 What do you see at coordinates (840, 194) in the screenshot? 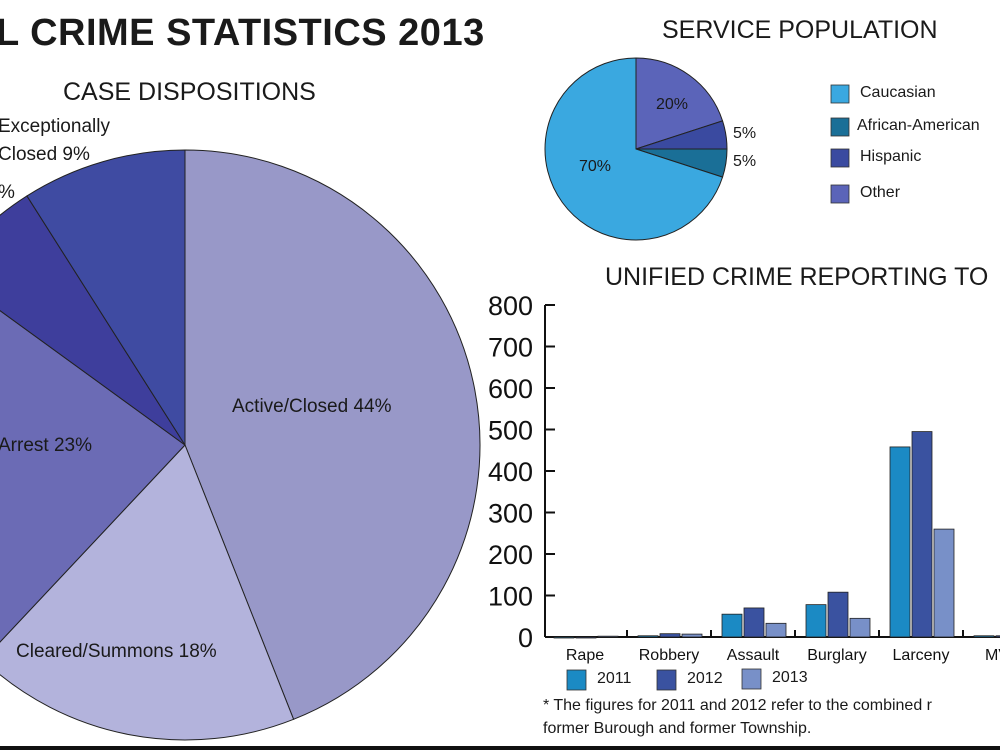
I see `legend-swatch-other` at bounding box center [840, 194].